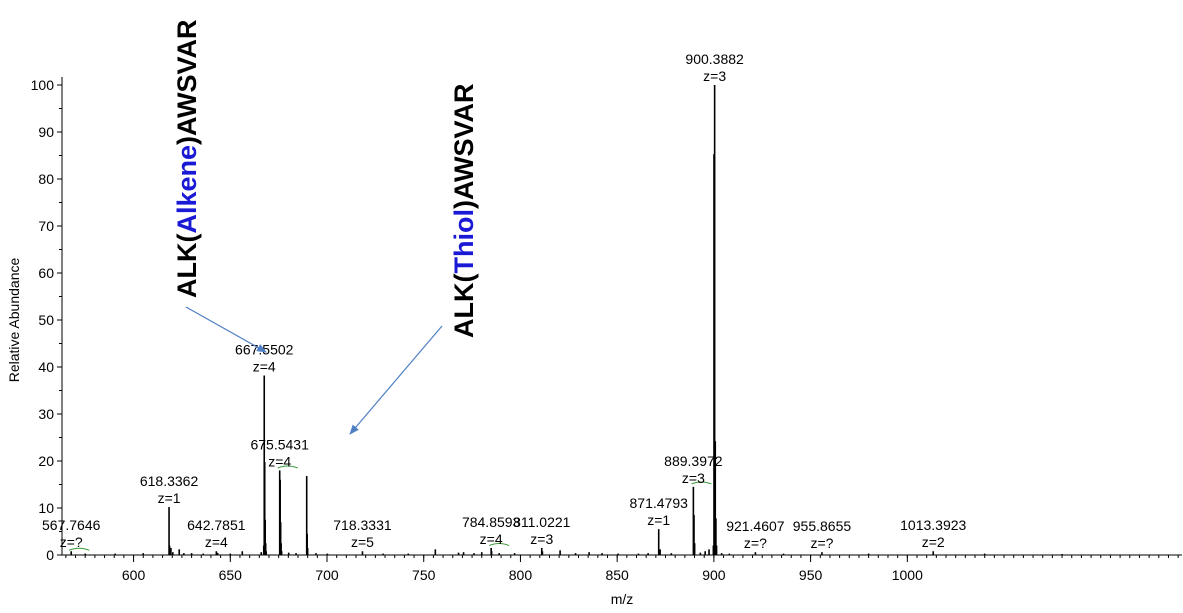  What do you see at coordinates (46, 508) in the screenshot?
I see `y-tick-label: 10` at bounding box center [46, 508].